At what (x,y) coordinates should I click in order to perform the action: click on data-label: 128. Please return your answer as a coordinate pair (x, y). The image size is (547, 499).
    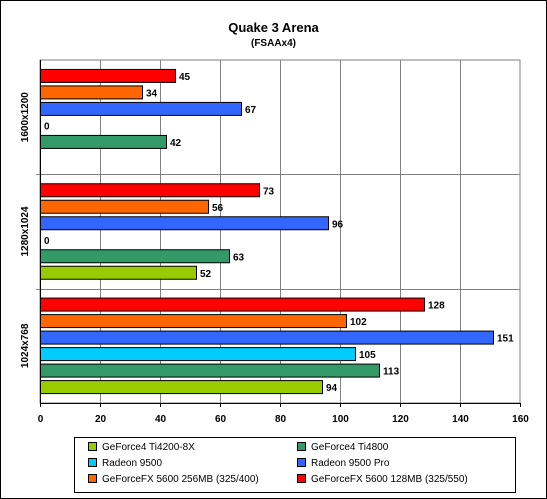
    Looking at the image, I should click on (436, 306).